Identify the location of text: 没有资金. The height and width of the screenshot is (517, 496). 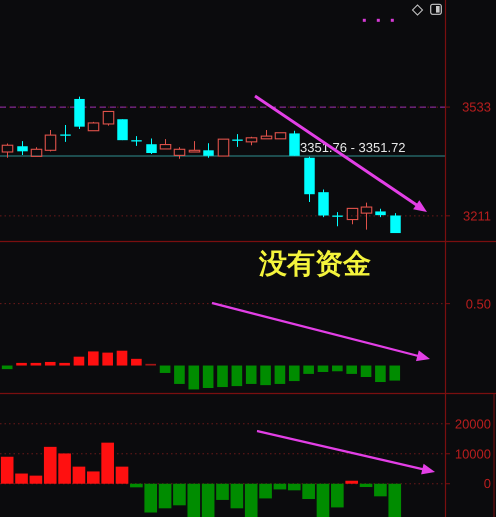
(314, 263).